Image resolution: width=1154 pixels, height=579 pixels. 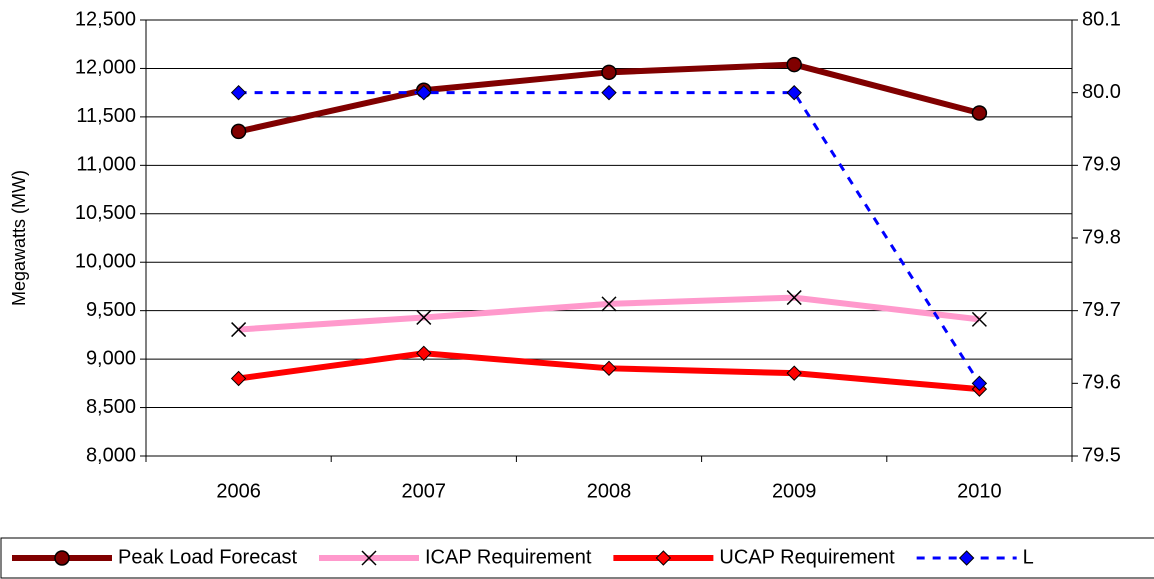 What do you see at coordinates (609, 313) in the screenshot?
I see `series-line` at bounding box center [609, 313].